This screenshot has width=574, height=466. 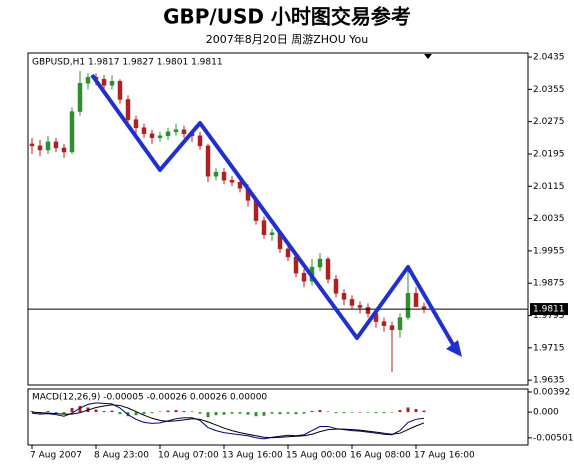 What do you see at coordinates (549, 90) in the screenshot?
I see `y-tick-label: 2.0355` at bounding box center [549, 90].